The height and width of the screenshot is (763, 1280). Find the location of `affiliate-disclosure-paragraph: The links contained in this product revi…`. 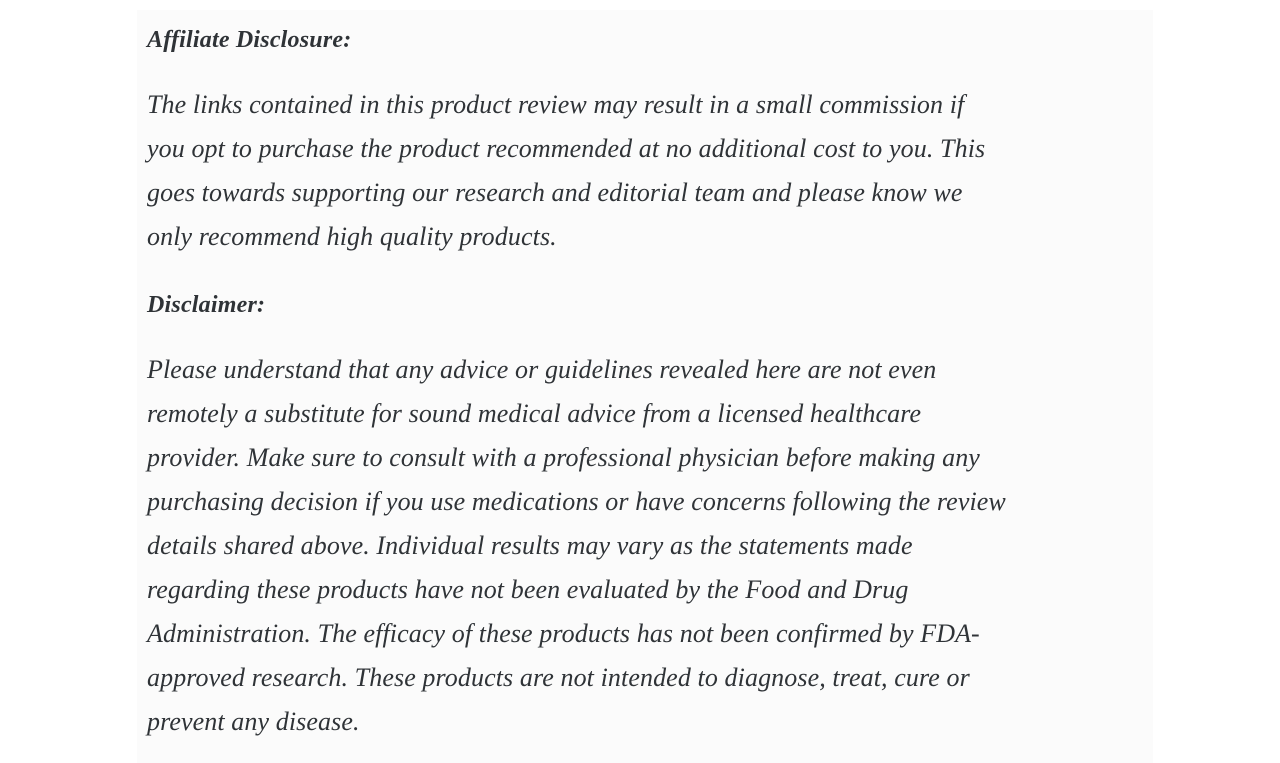

affiliate-disclosure-paragraph: The links contained in this product revi… is located at coordinates (566, 170).